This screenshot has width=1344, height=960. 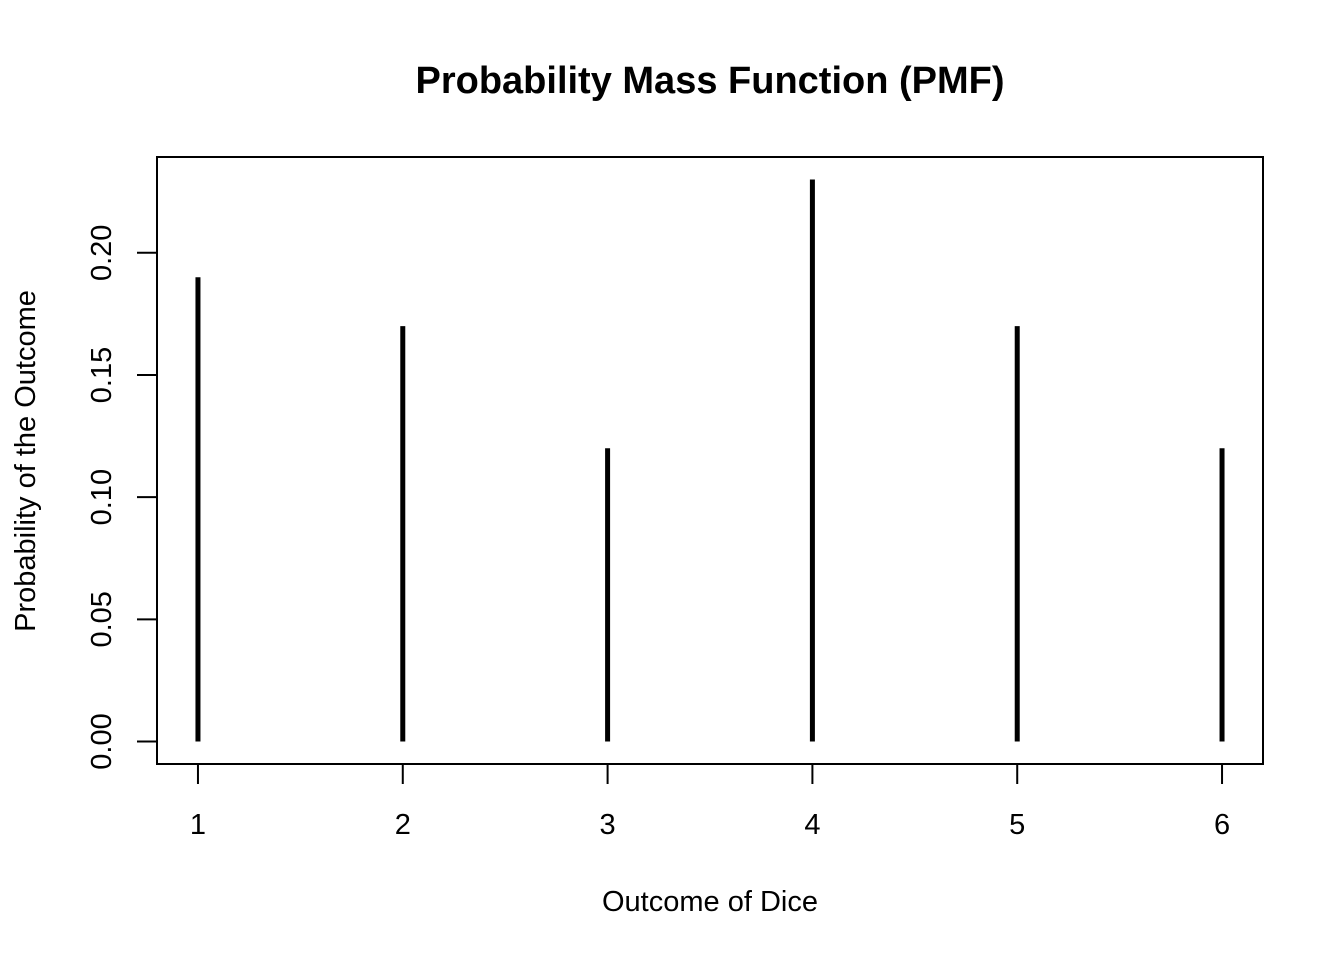 What do you see at coordinates (710, 802) in the screenshot?
I see `x-axis: 1 2 3 4 5 6` at bounding box center [710, 802].